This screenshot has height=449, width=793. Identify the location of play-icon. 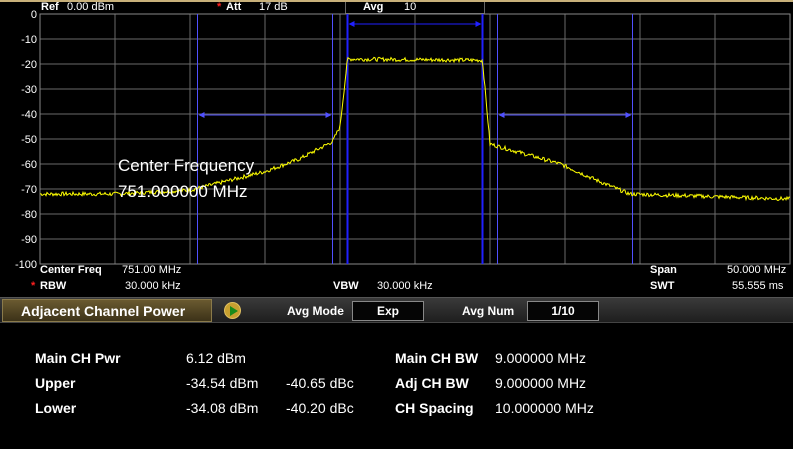
(232, 310).